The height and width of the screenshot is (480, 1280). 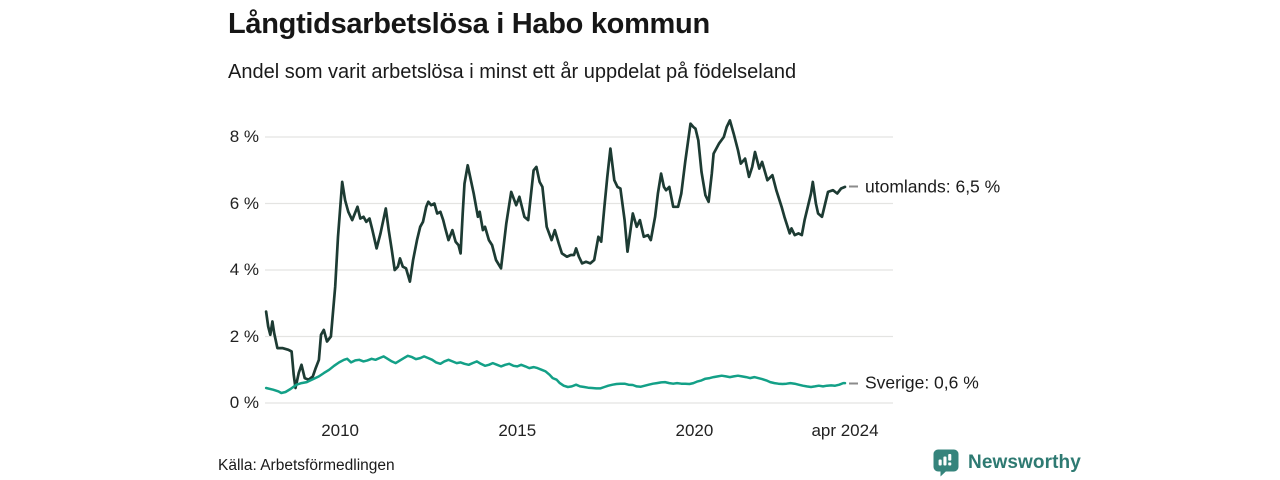 What do you see at coordinates (694, 430) in the screenshot?
I see `x-tick-label: 2020` at bounding box center [694, 430].